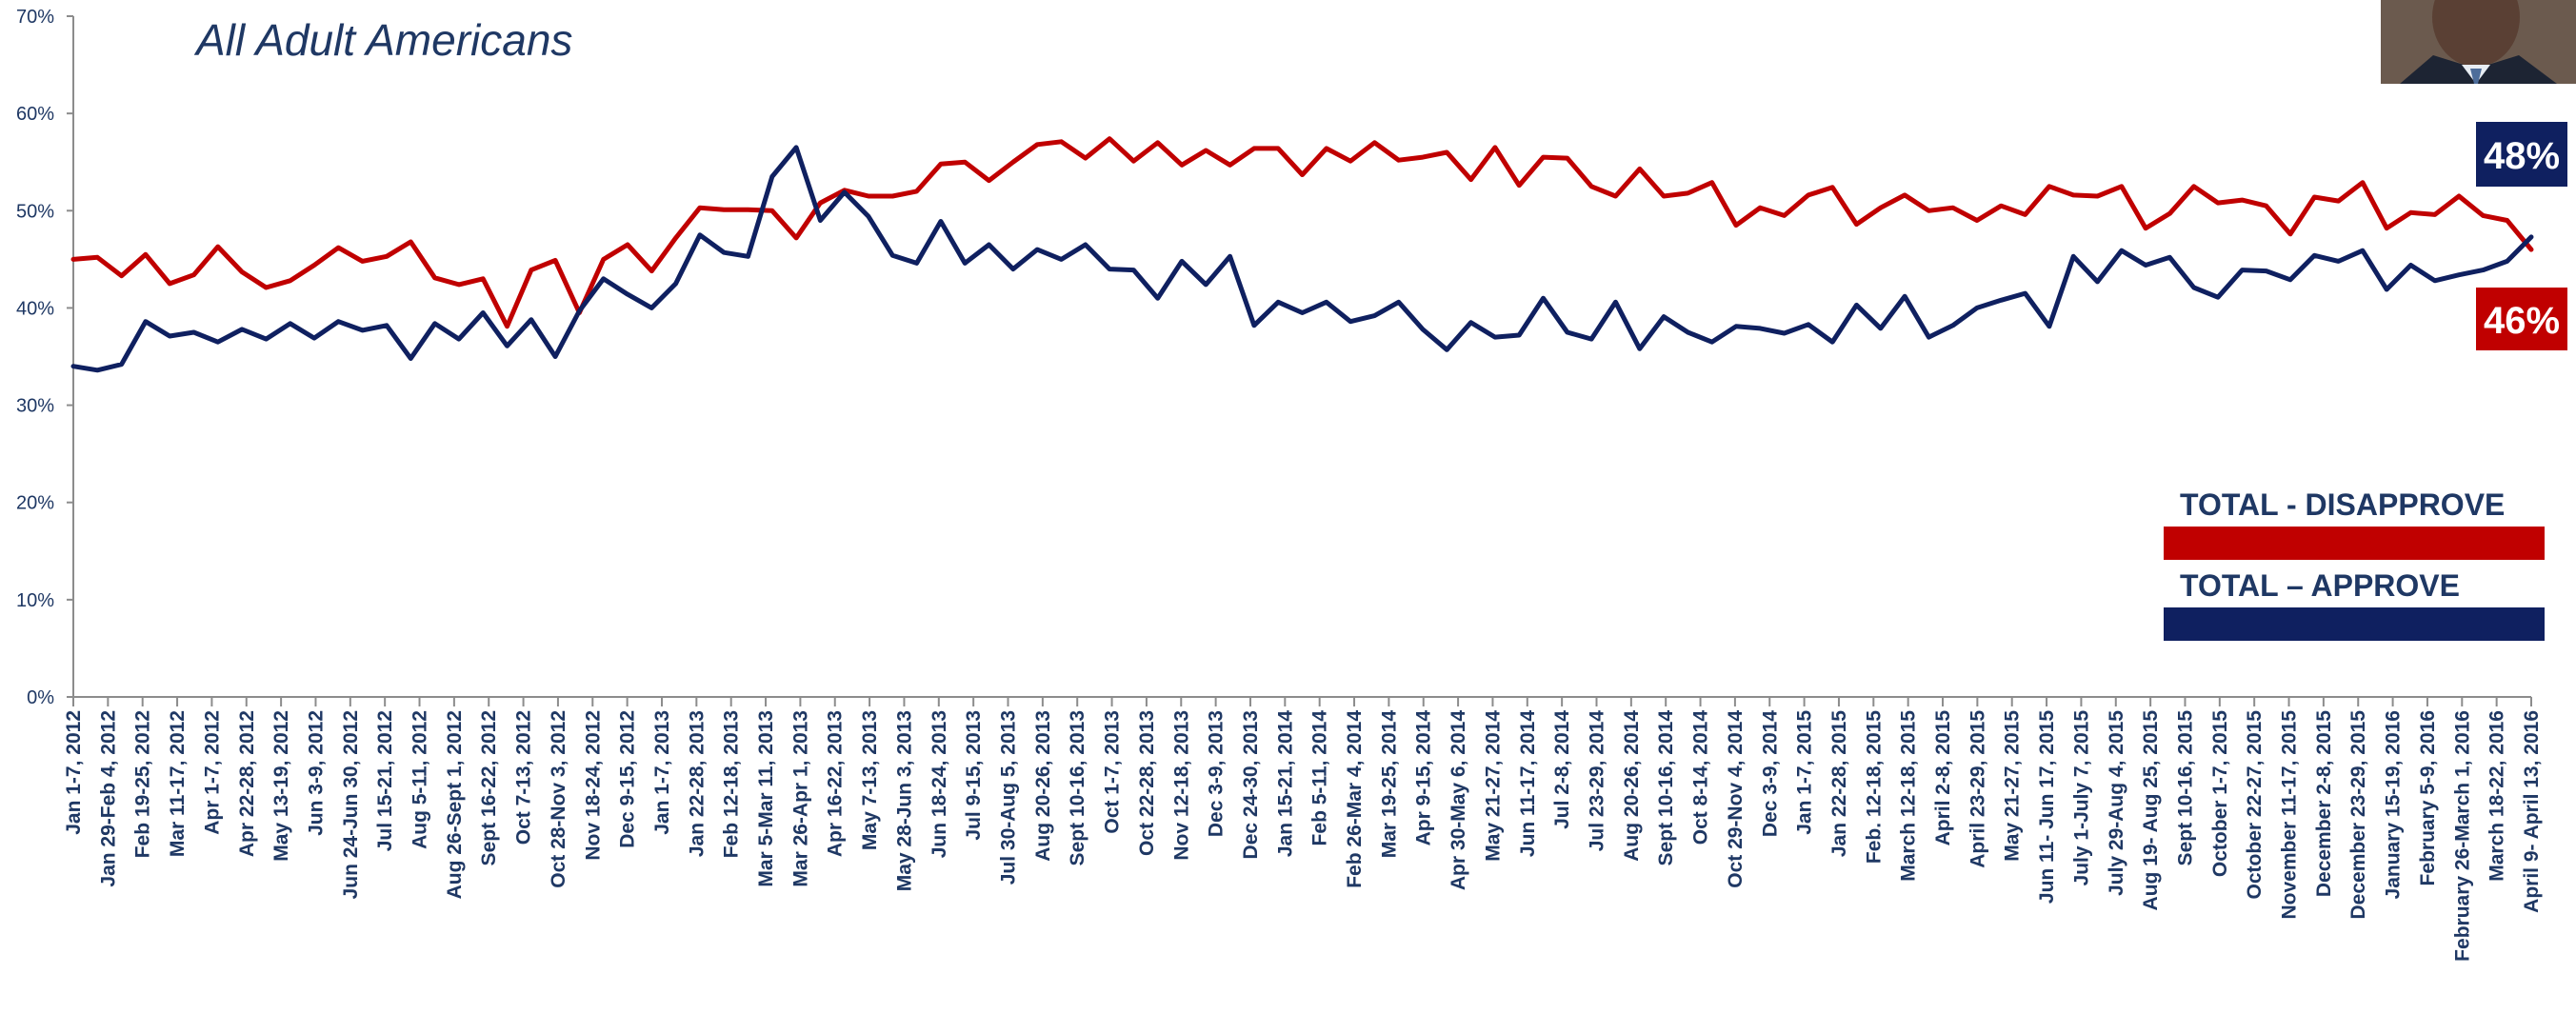  I want to click on x-tick-label: Mar 26-Apr 1, 2013, so click(800, 798).